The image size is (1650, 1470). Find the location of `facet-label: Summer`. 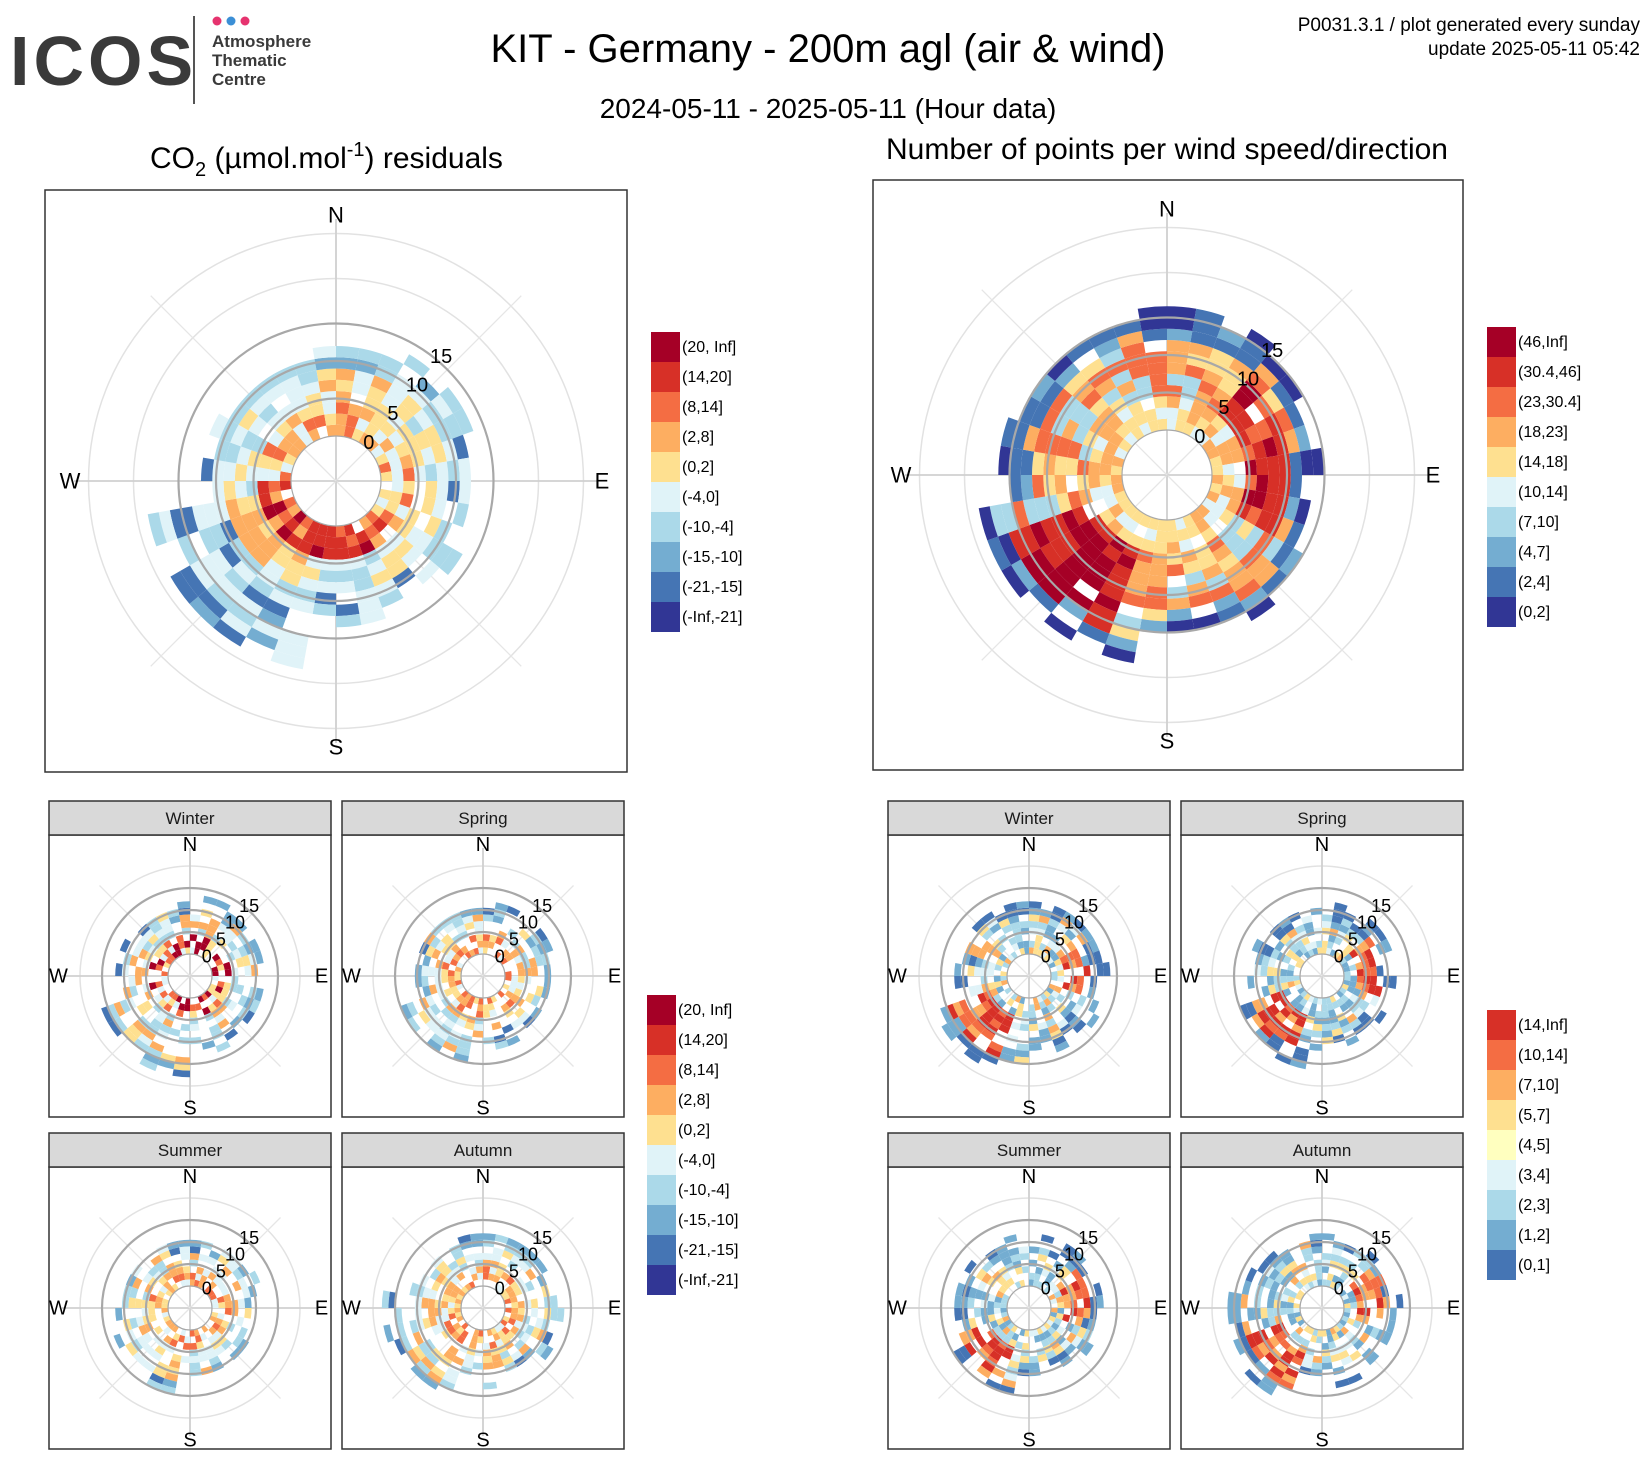

facet-label: Summer is located at coordinates (190, 1150).